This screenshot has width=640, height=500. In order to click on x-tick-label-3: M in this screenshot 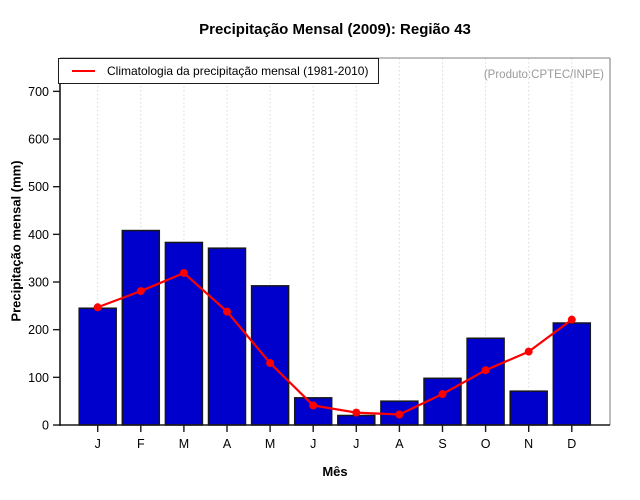, I will do `click(184, 444)`.